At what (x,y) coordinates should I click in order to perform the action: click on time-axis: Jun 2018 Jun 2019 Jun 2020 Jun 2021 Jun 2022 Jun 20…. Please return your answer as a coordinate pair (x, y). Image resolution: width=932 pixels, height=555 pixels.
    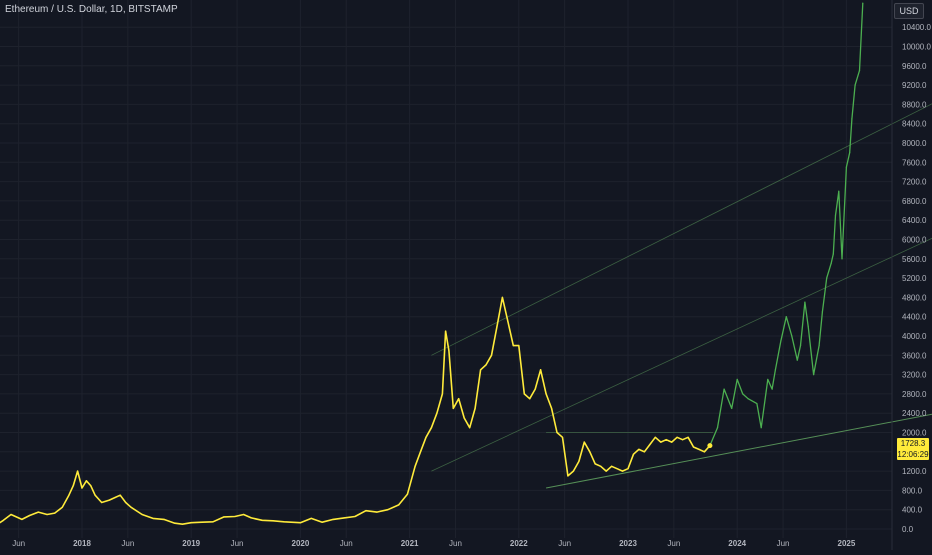
    Looking at the image, I should click on (434, 543).